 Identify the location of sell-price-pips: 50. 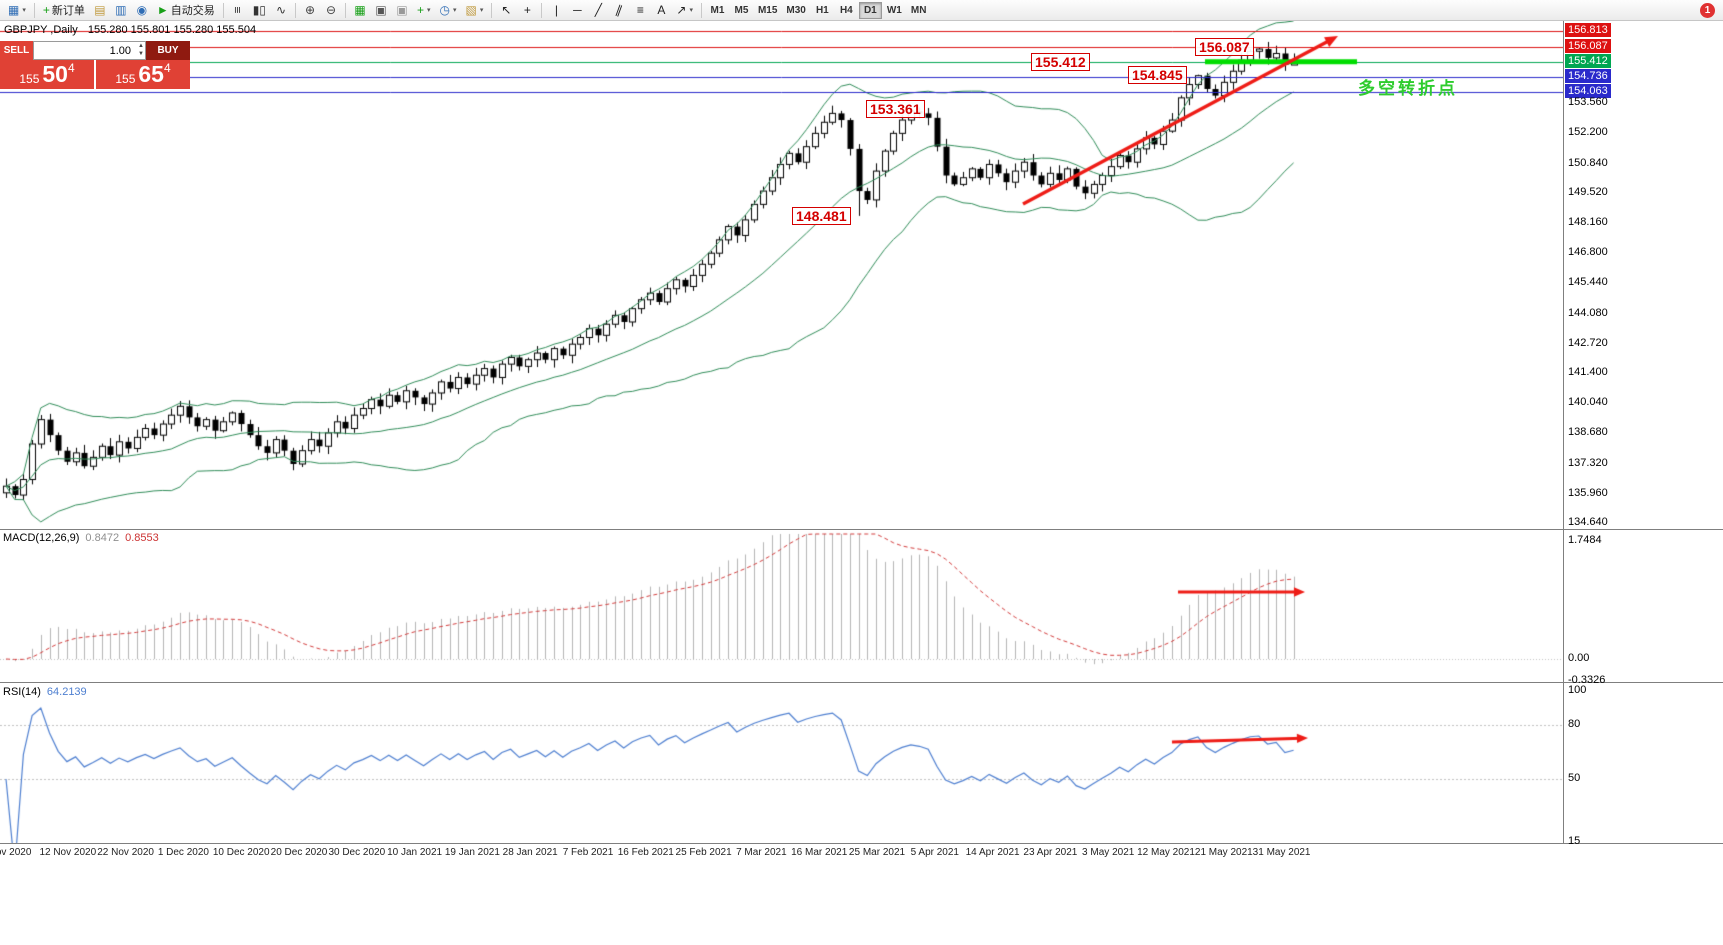
(55, 74).